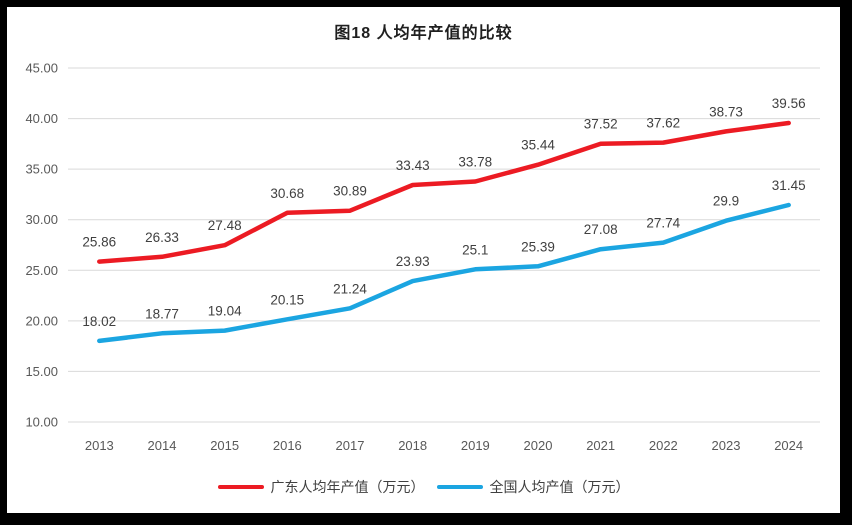 The width and height of the screenshot is (852, 525). I want to click on svg-text: 2024, so click(788, 445).